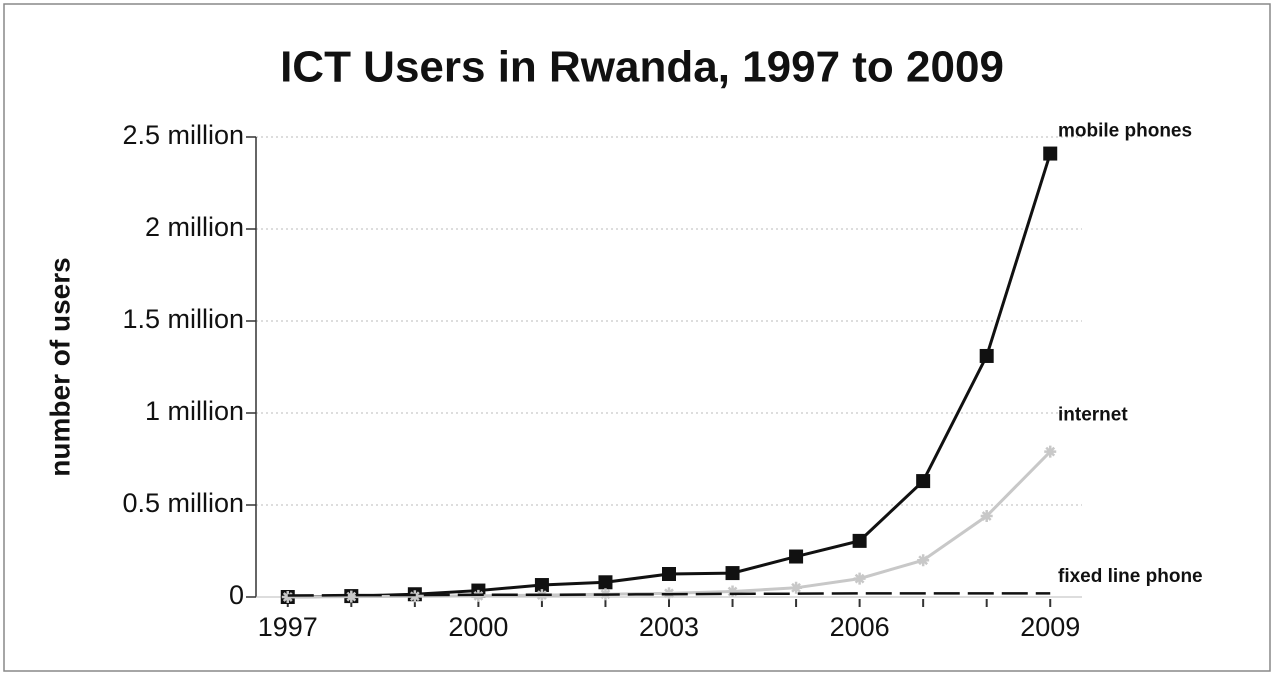 Image resolution: width=1274 pixels, height=675 pixels. What do you see at coordinates (236, 595) in the screenshot?
I see `y-tick-label: 0` at bounding box center [236, 595].